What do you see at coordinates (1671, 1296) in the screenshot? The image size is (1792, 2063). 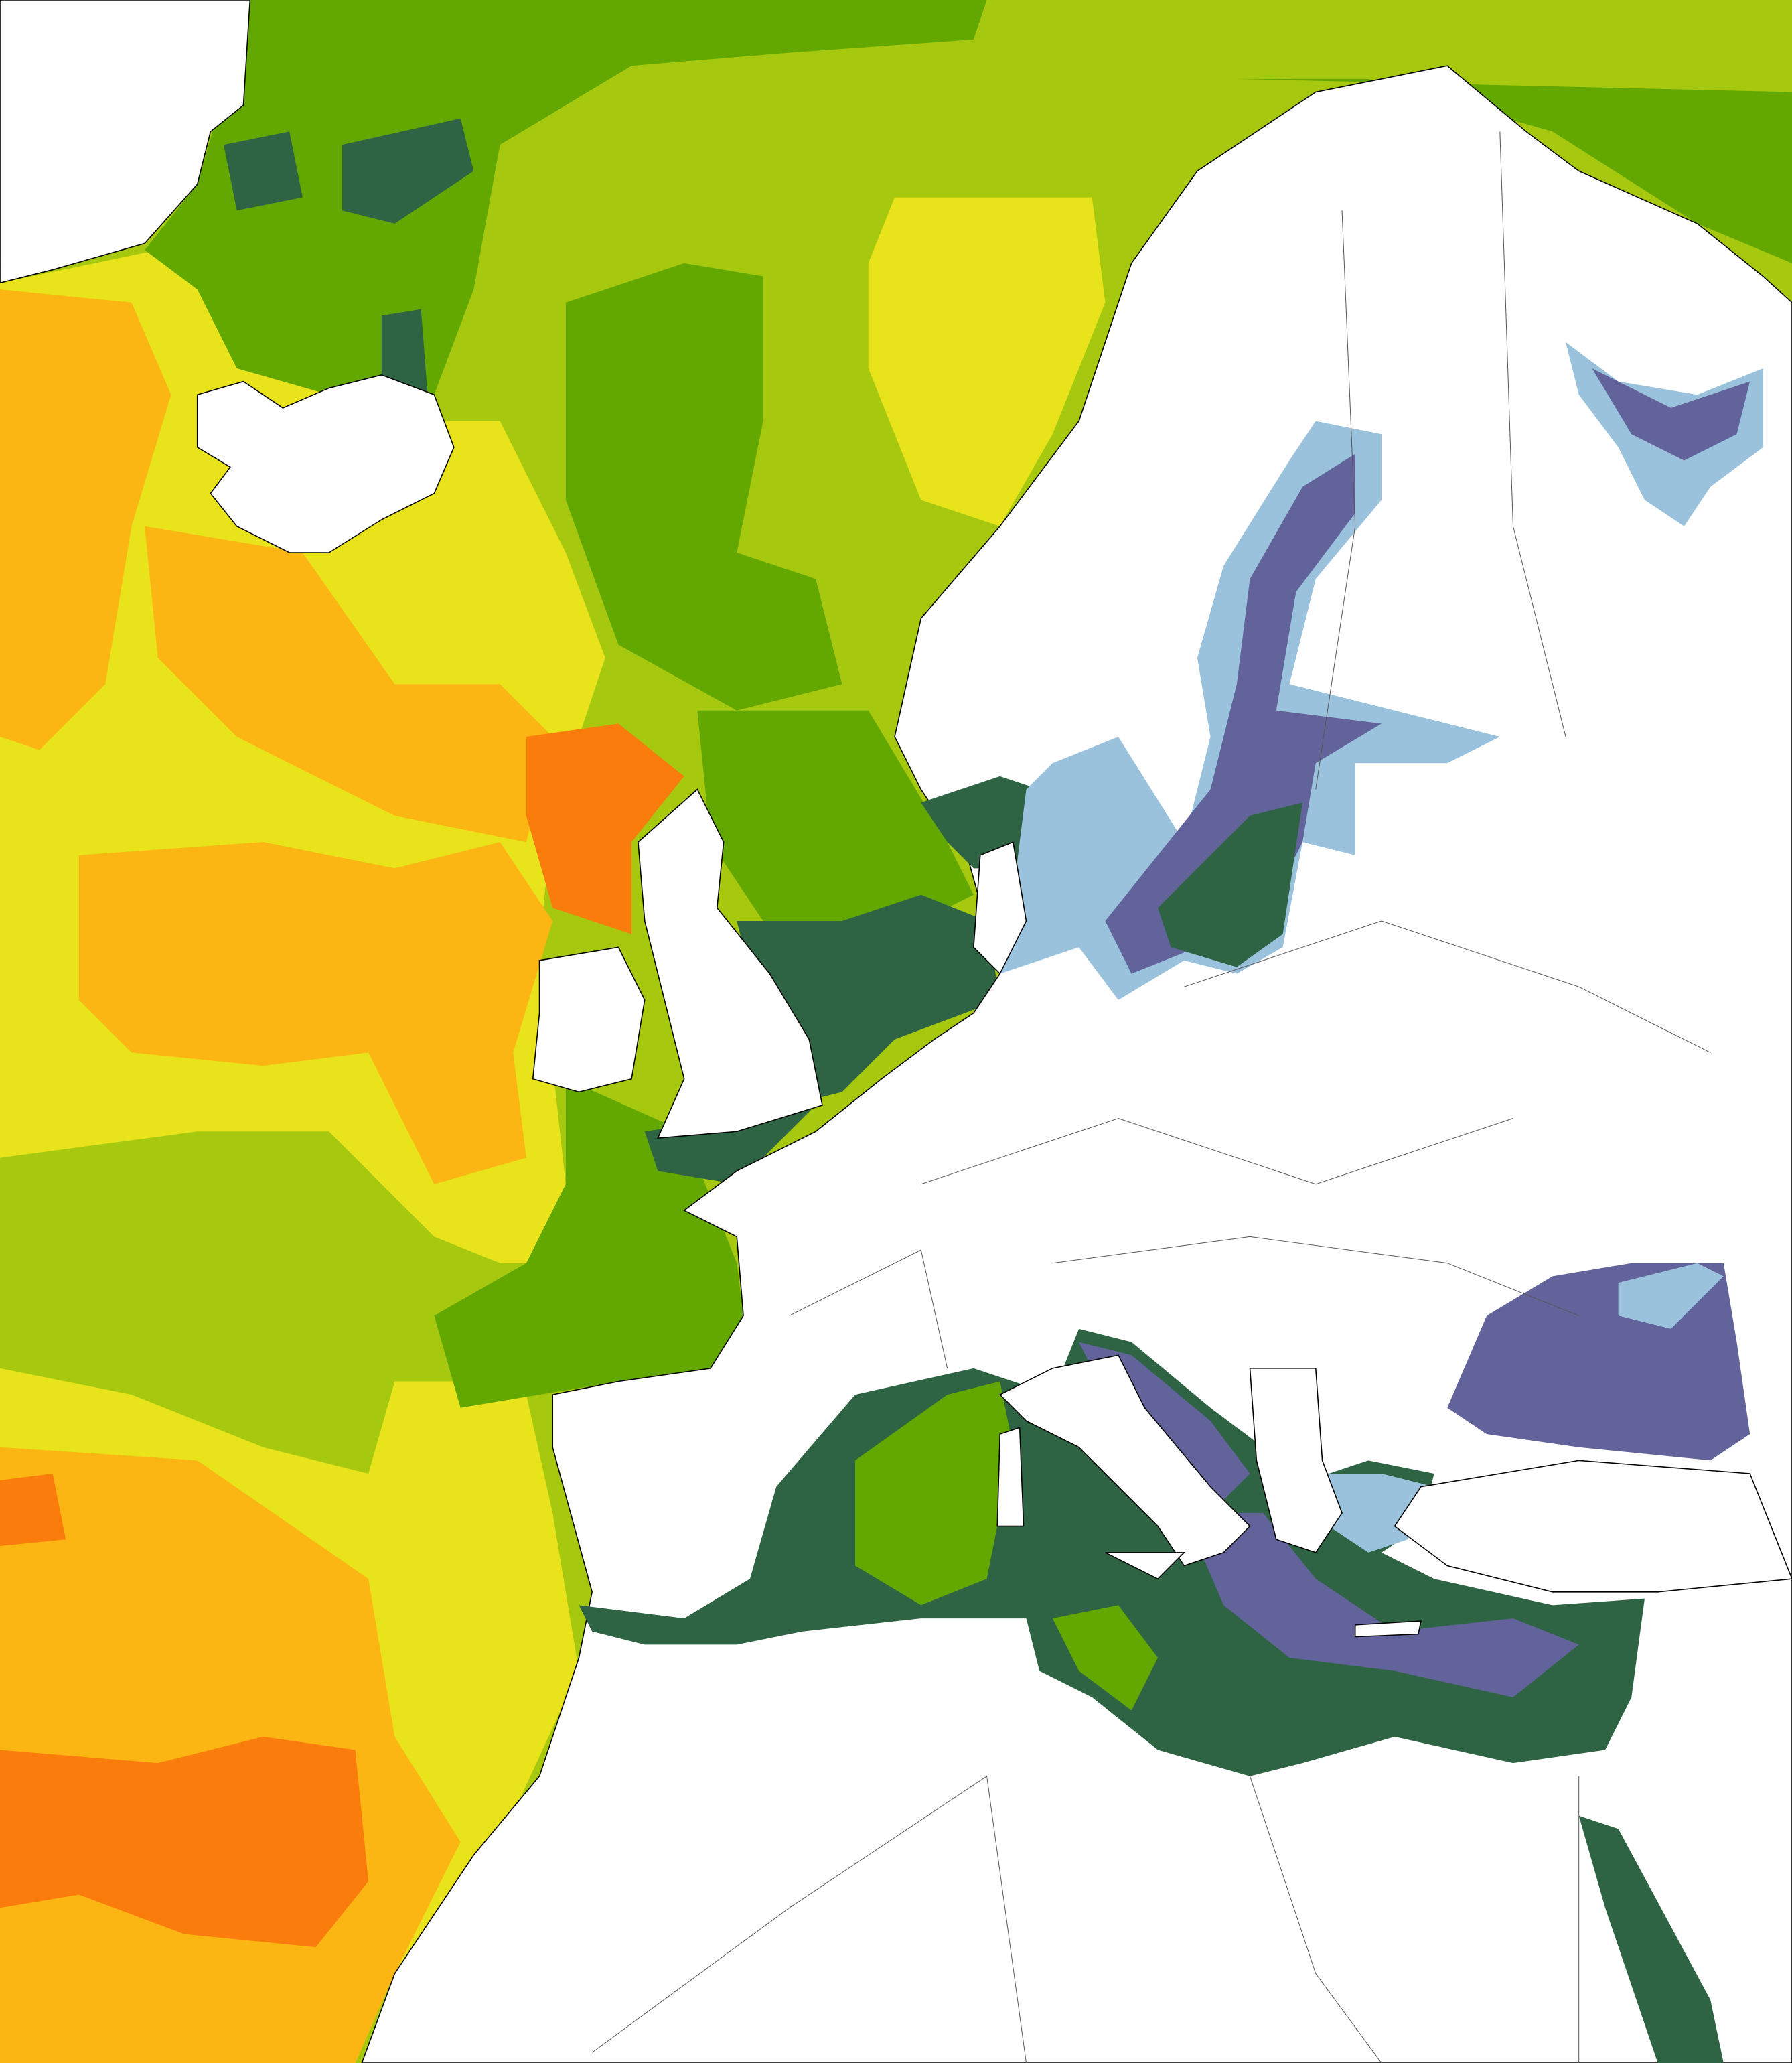 I see `black-sea-shelf` at bounding box center [1671, 1296].